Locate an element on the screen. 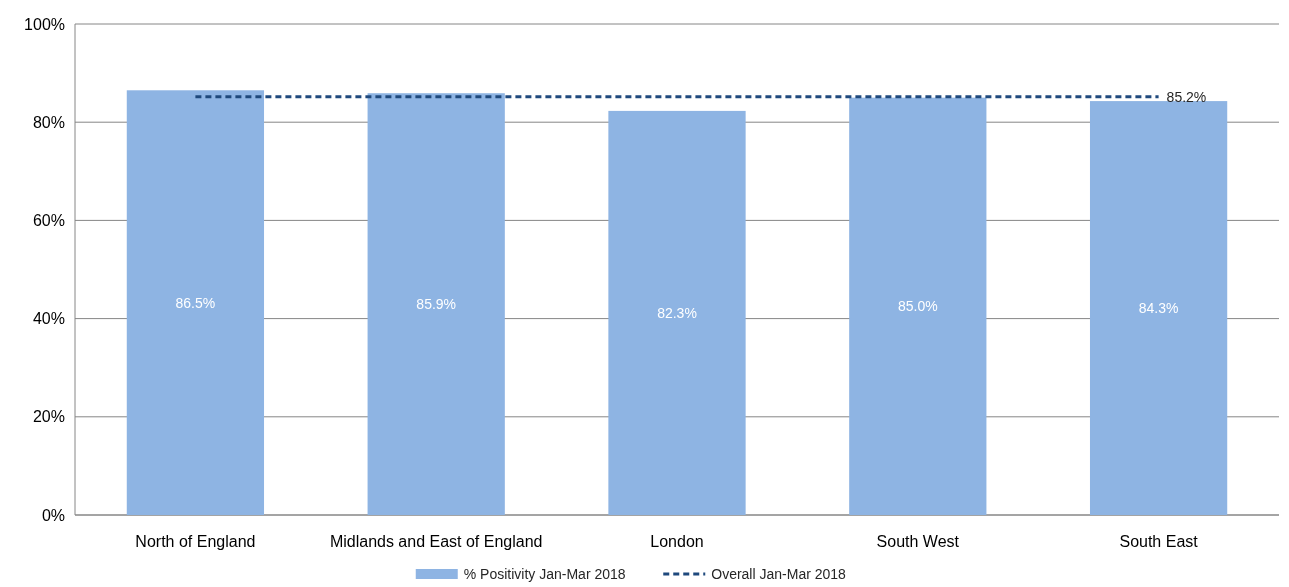  y-tick-label: 100% is located at coordinates (44, 24).